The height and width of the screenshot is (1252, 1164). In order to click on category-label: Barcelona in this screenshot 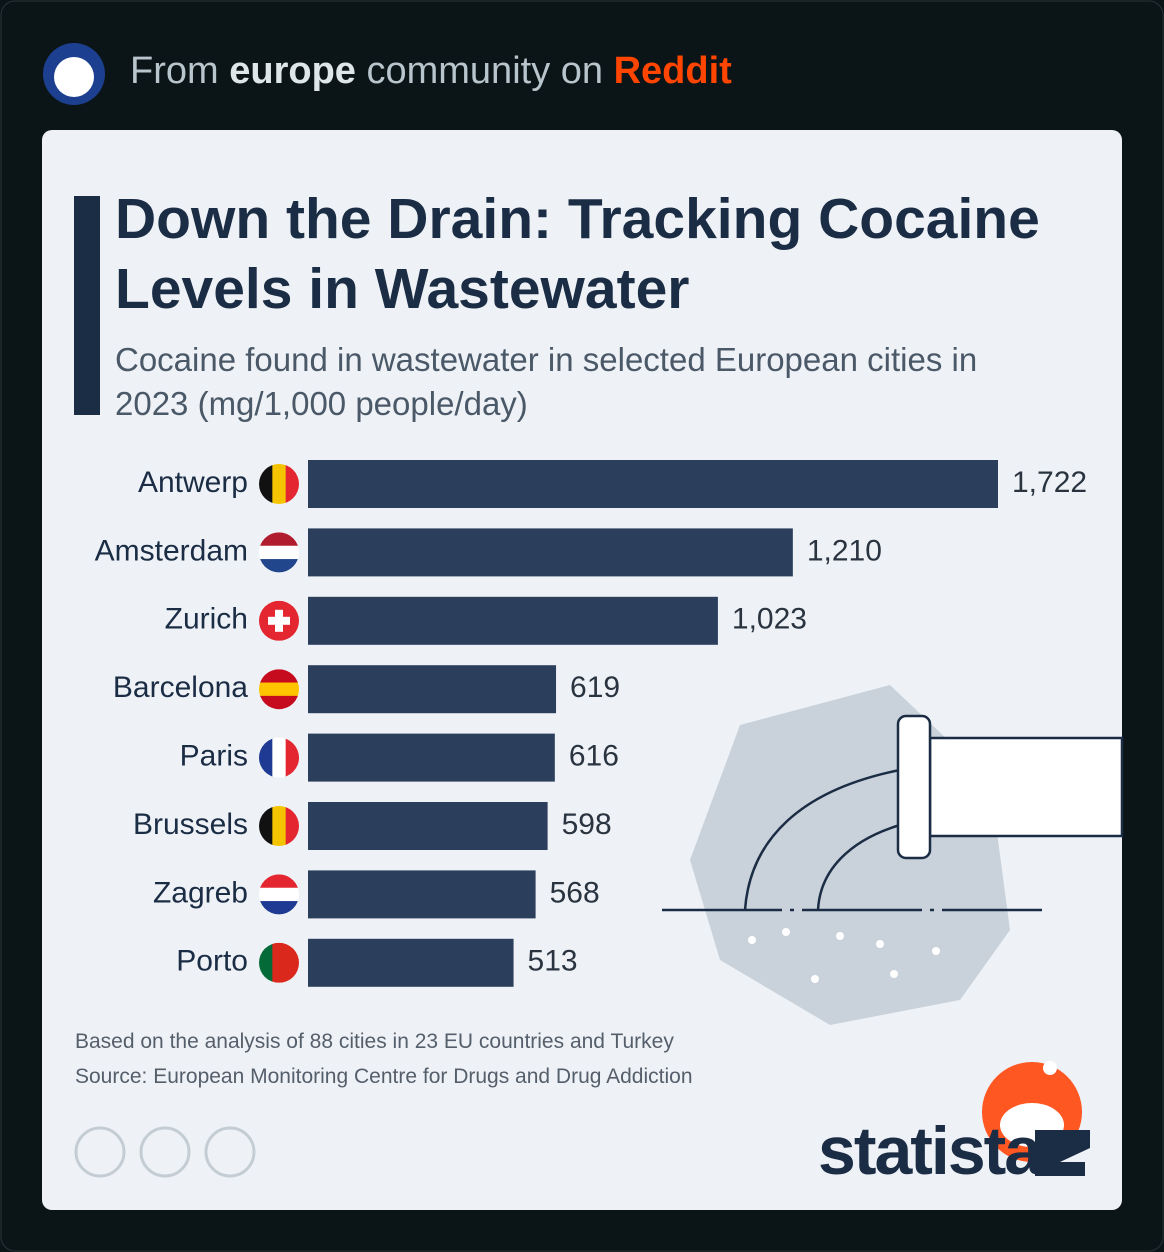, I will do `click(180, 687)`.